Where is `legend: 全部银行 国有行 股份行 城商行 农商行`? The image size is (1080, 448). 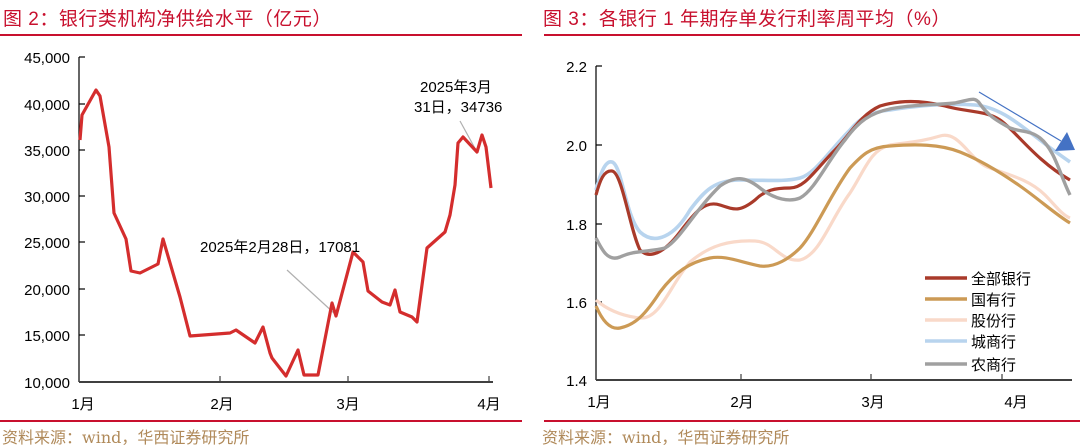 legend: 全部银行 国有行 股份行 城商行 农商行 is located at coordinates (978, 322).